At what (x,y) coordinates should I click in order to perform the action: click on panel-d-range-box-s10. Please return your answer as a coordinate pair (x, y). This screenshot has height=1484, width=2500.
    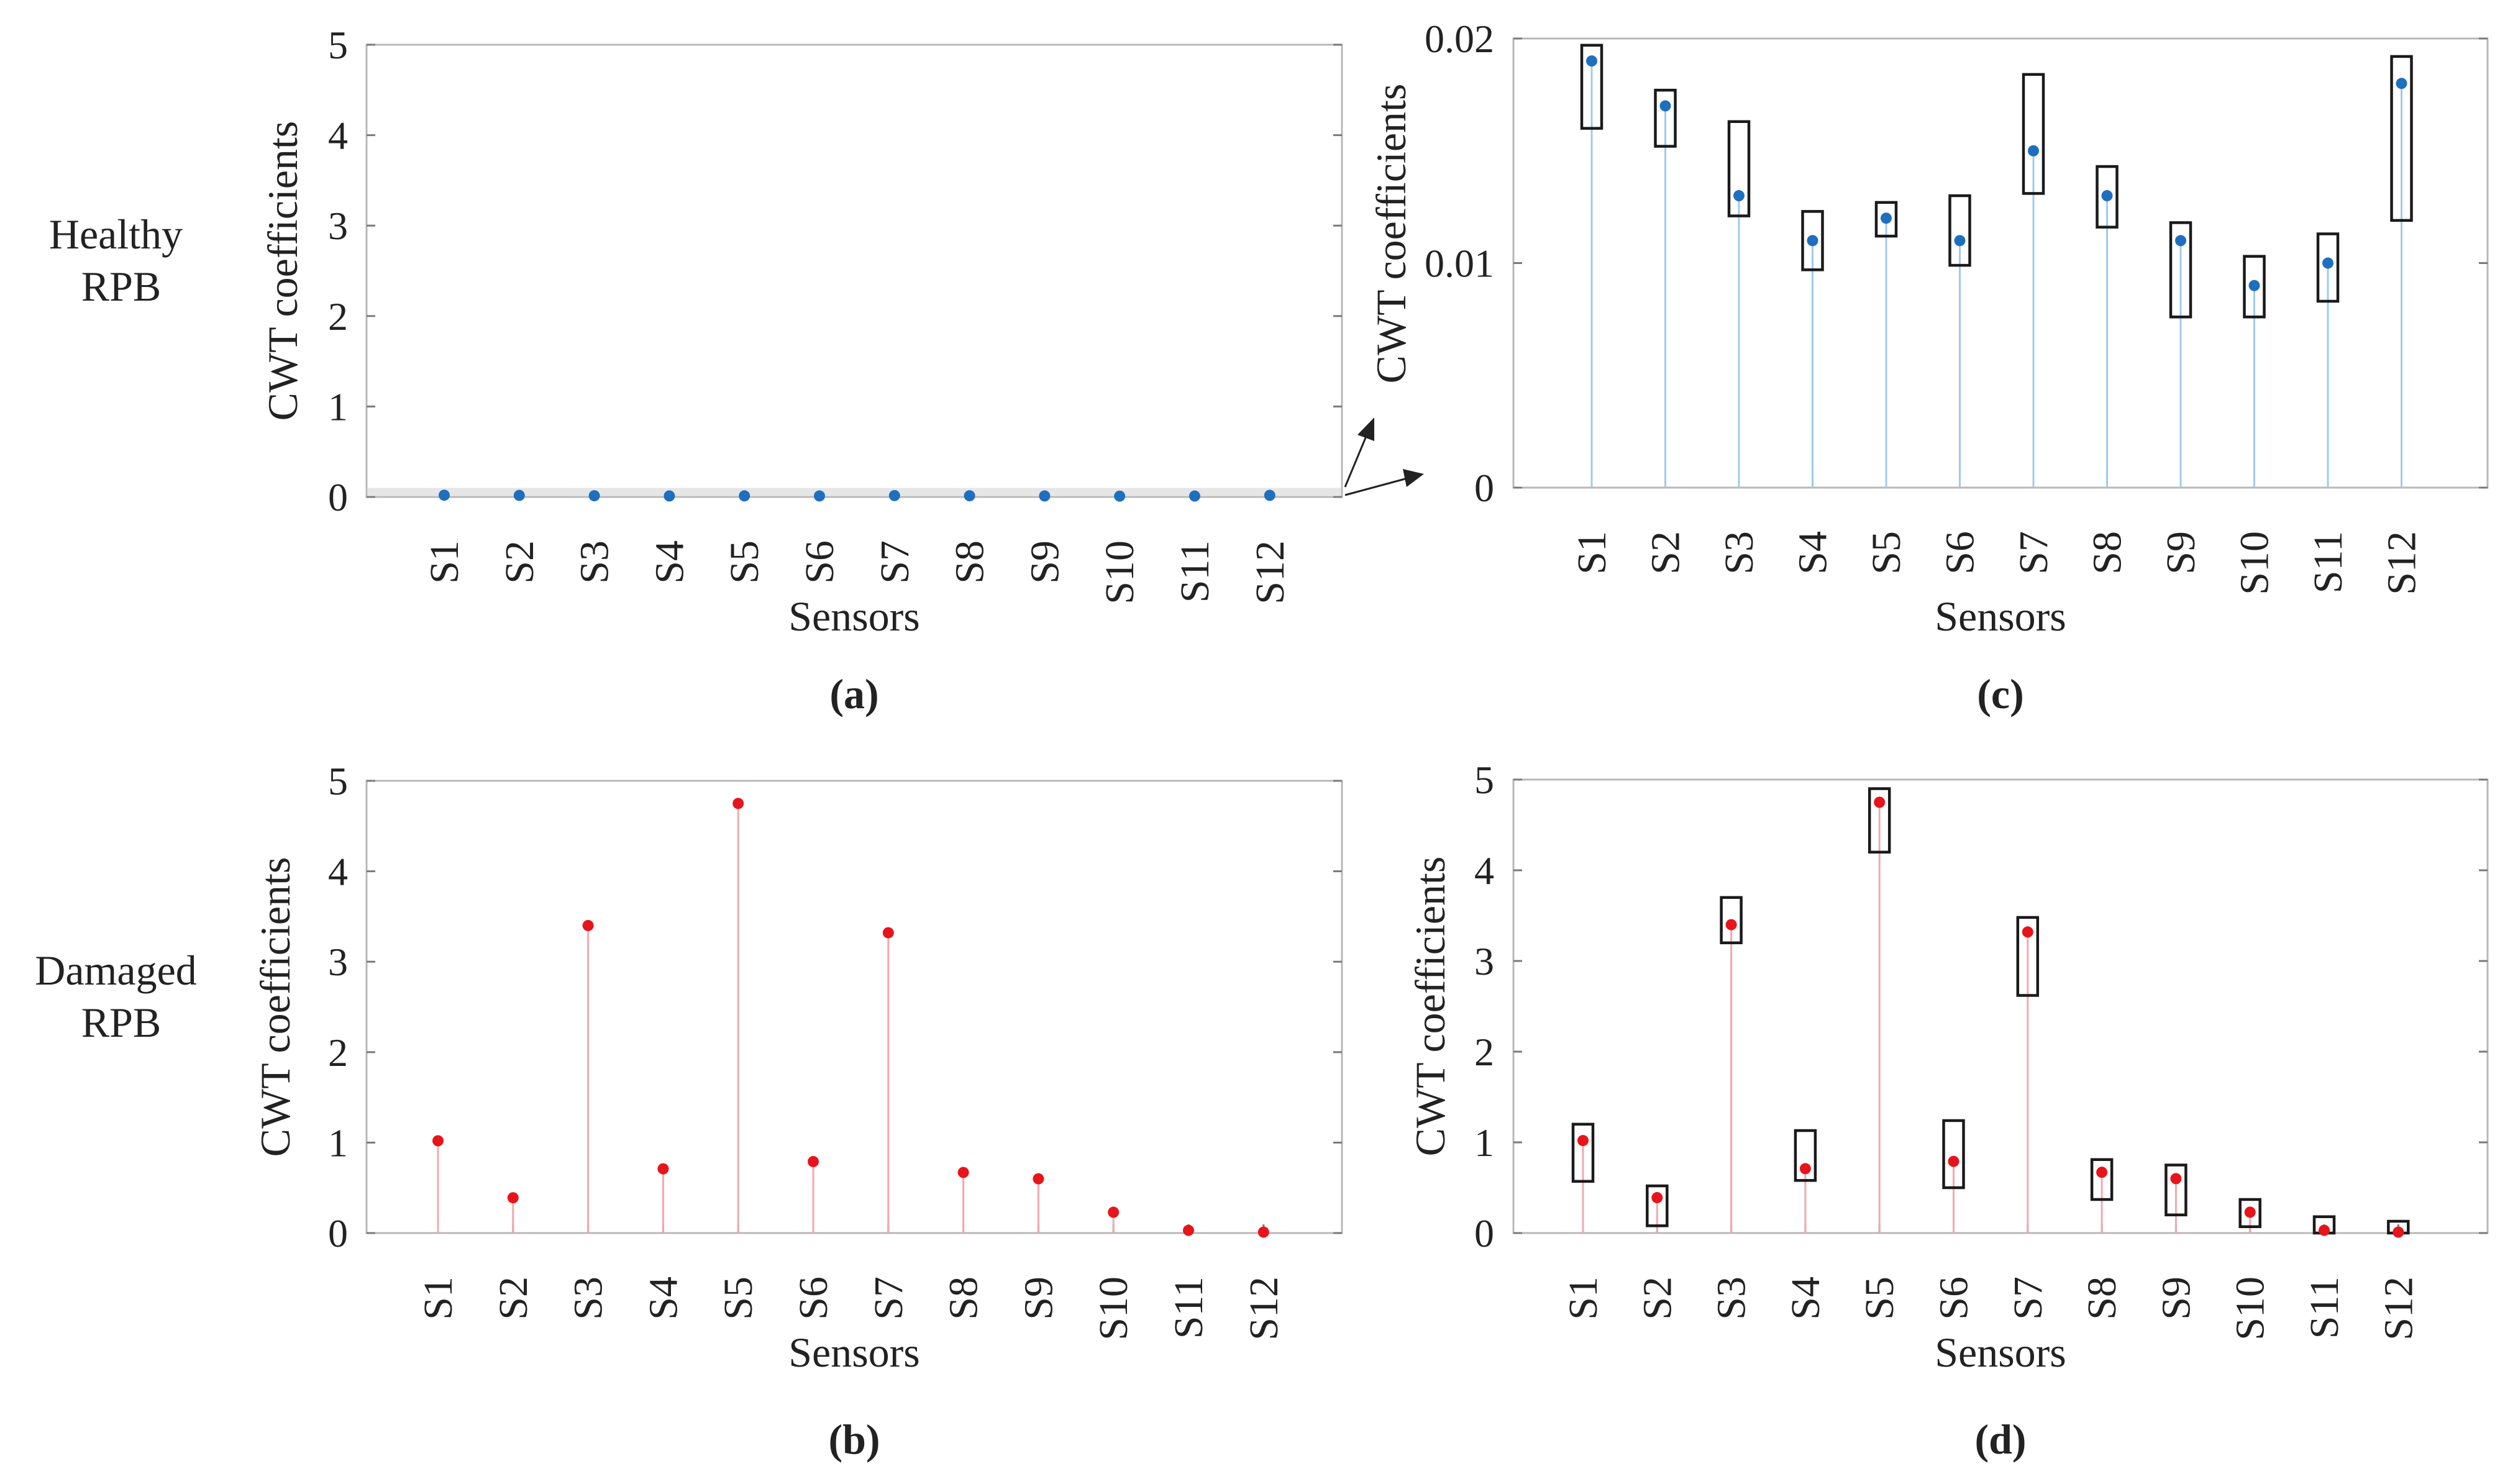
    Looking at the image, I should click on (2249, 1213).